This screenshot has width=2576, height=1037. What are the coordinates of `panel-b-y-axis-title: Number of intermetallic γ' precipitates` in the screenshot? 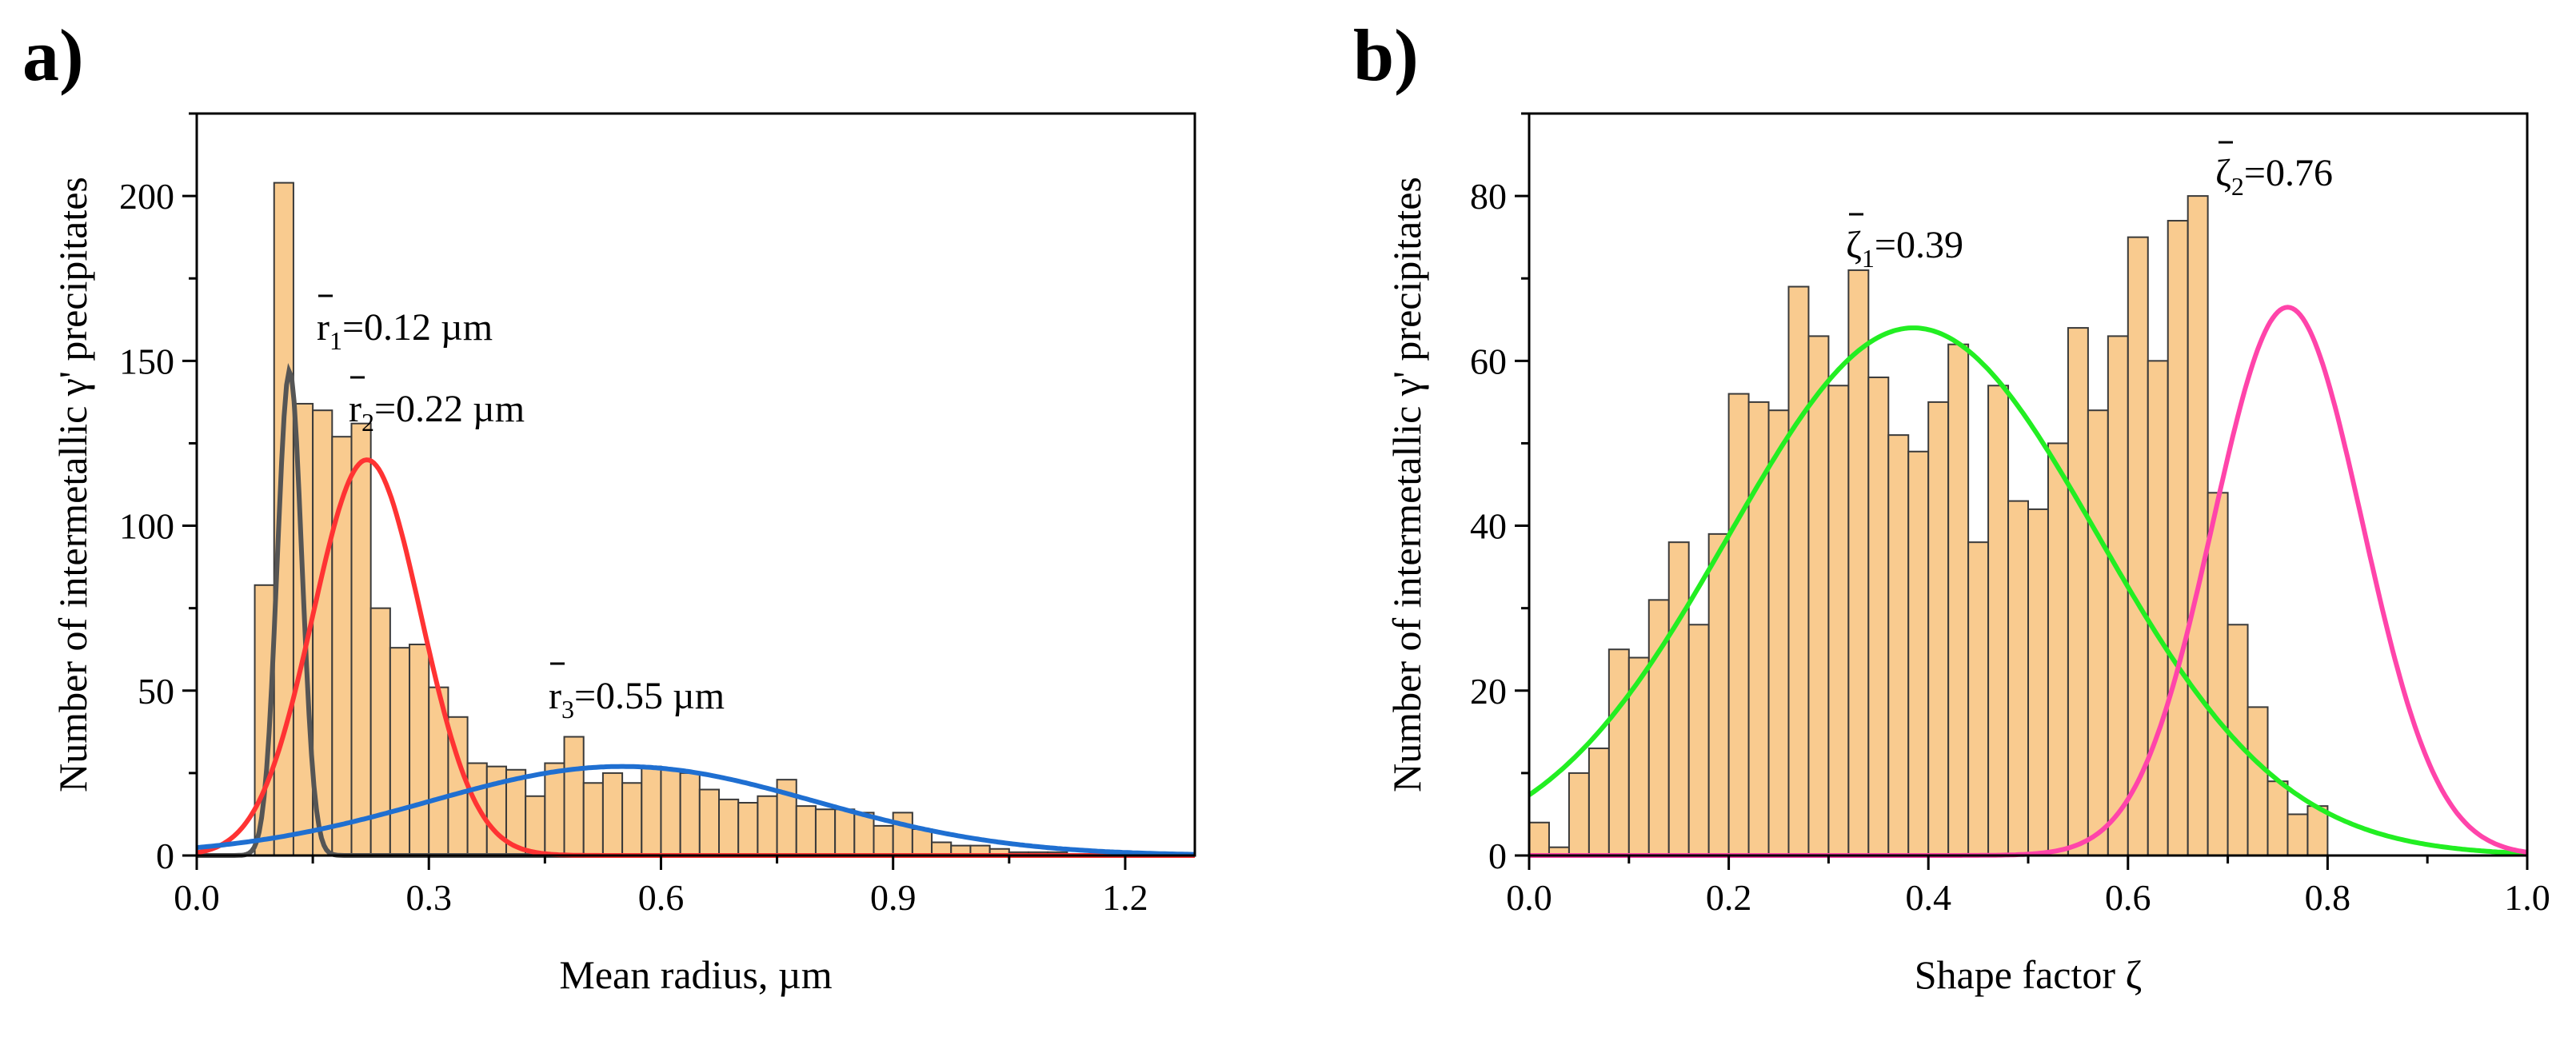 It's located at (1406, 484).